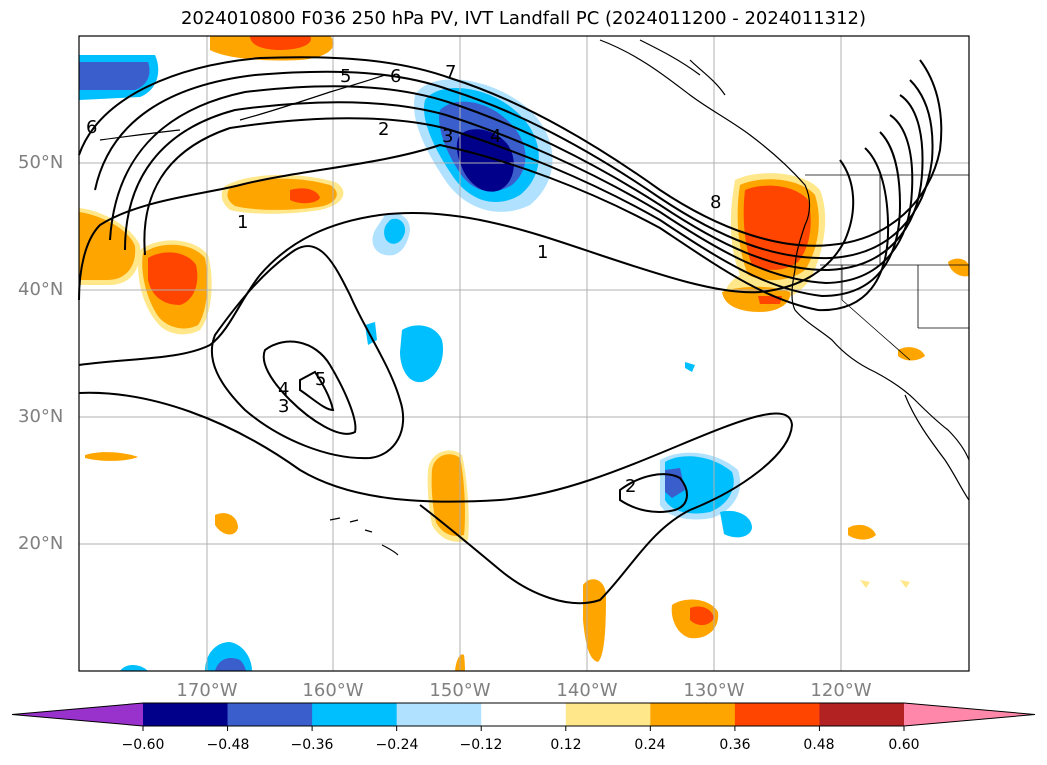  What do you see at coordinates (714, 690) in the screenshot?
I see `lon-label-130w: 130°W` at bounding box center [714, 690].